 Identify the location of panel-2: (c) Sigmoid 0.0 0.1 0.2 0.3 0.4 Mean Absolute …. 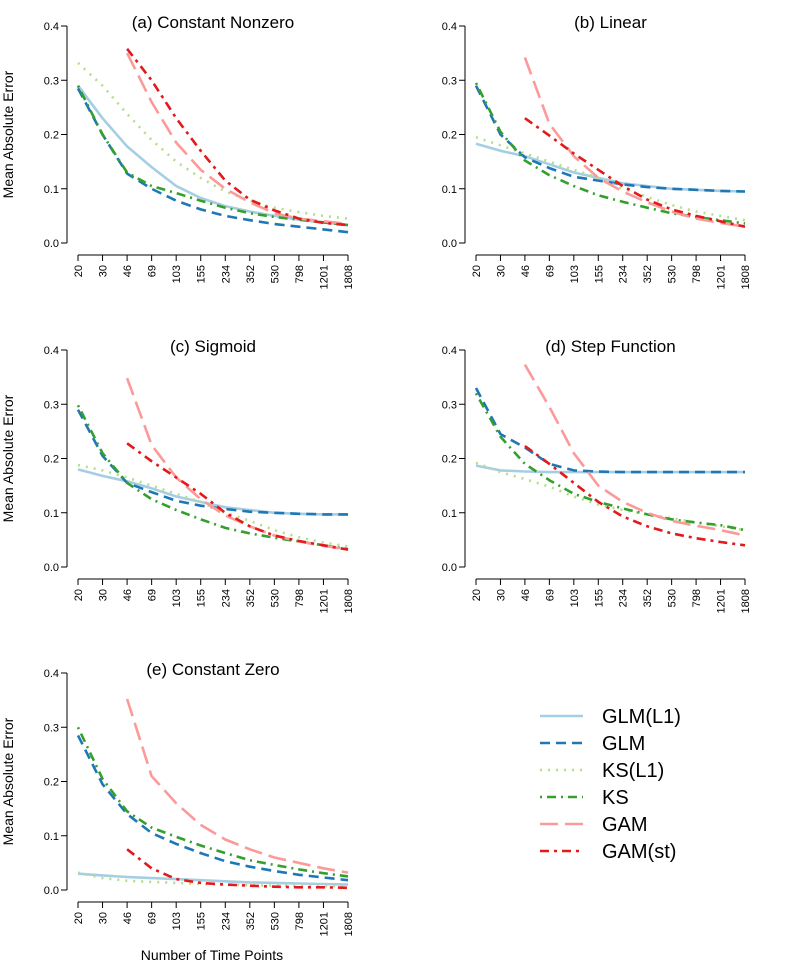
(177, 475).